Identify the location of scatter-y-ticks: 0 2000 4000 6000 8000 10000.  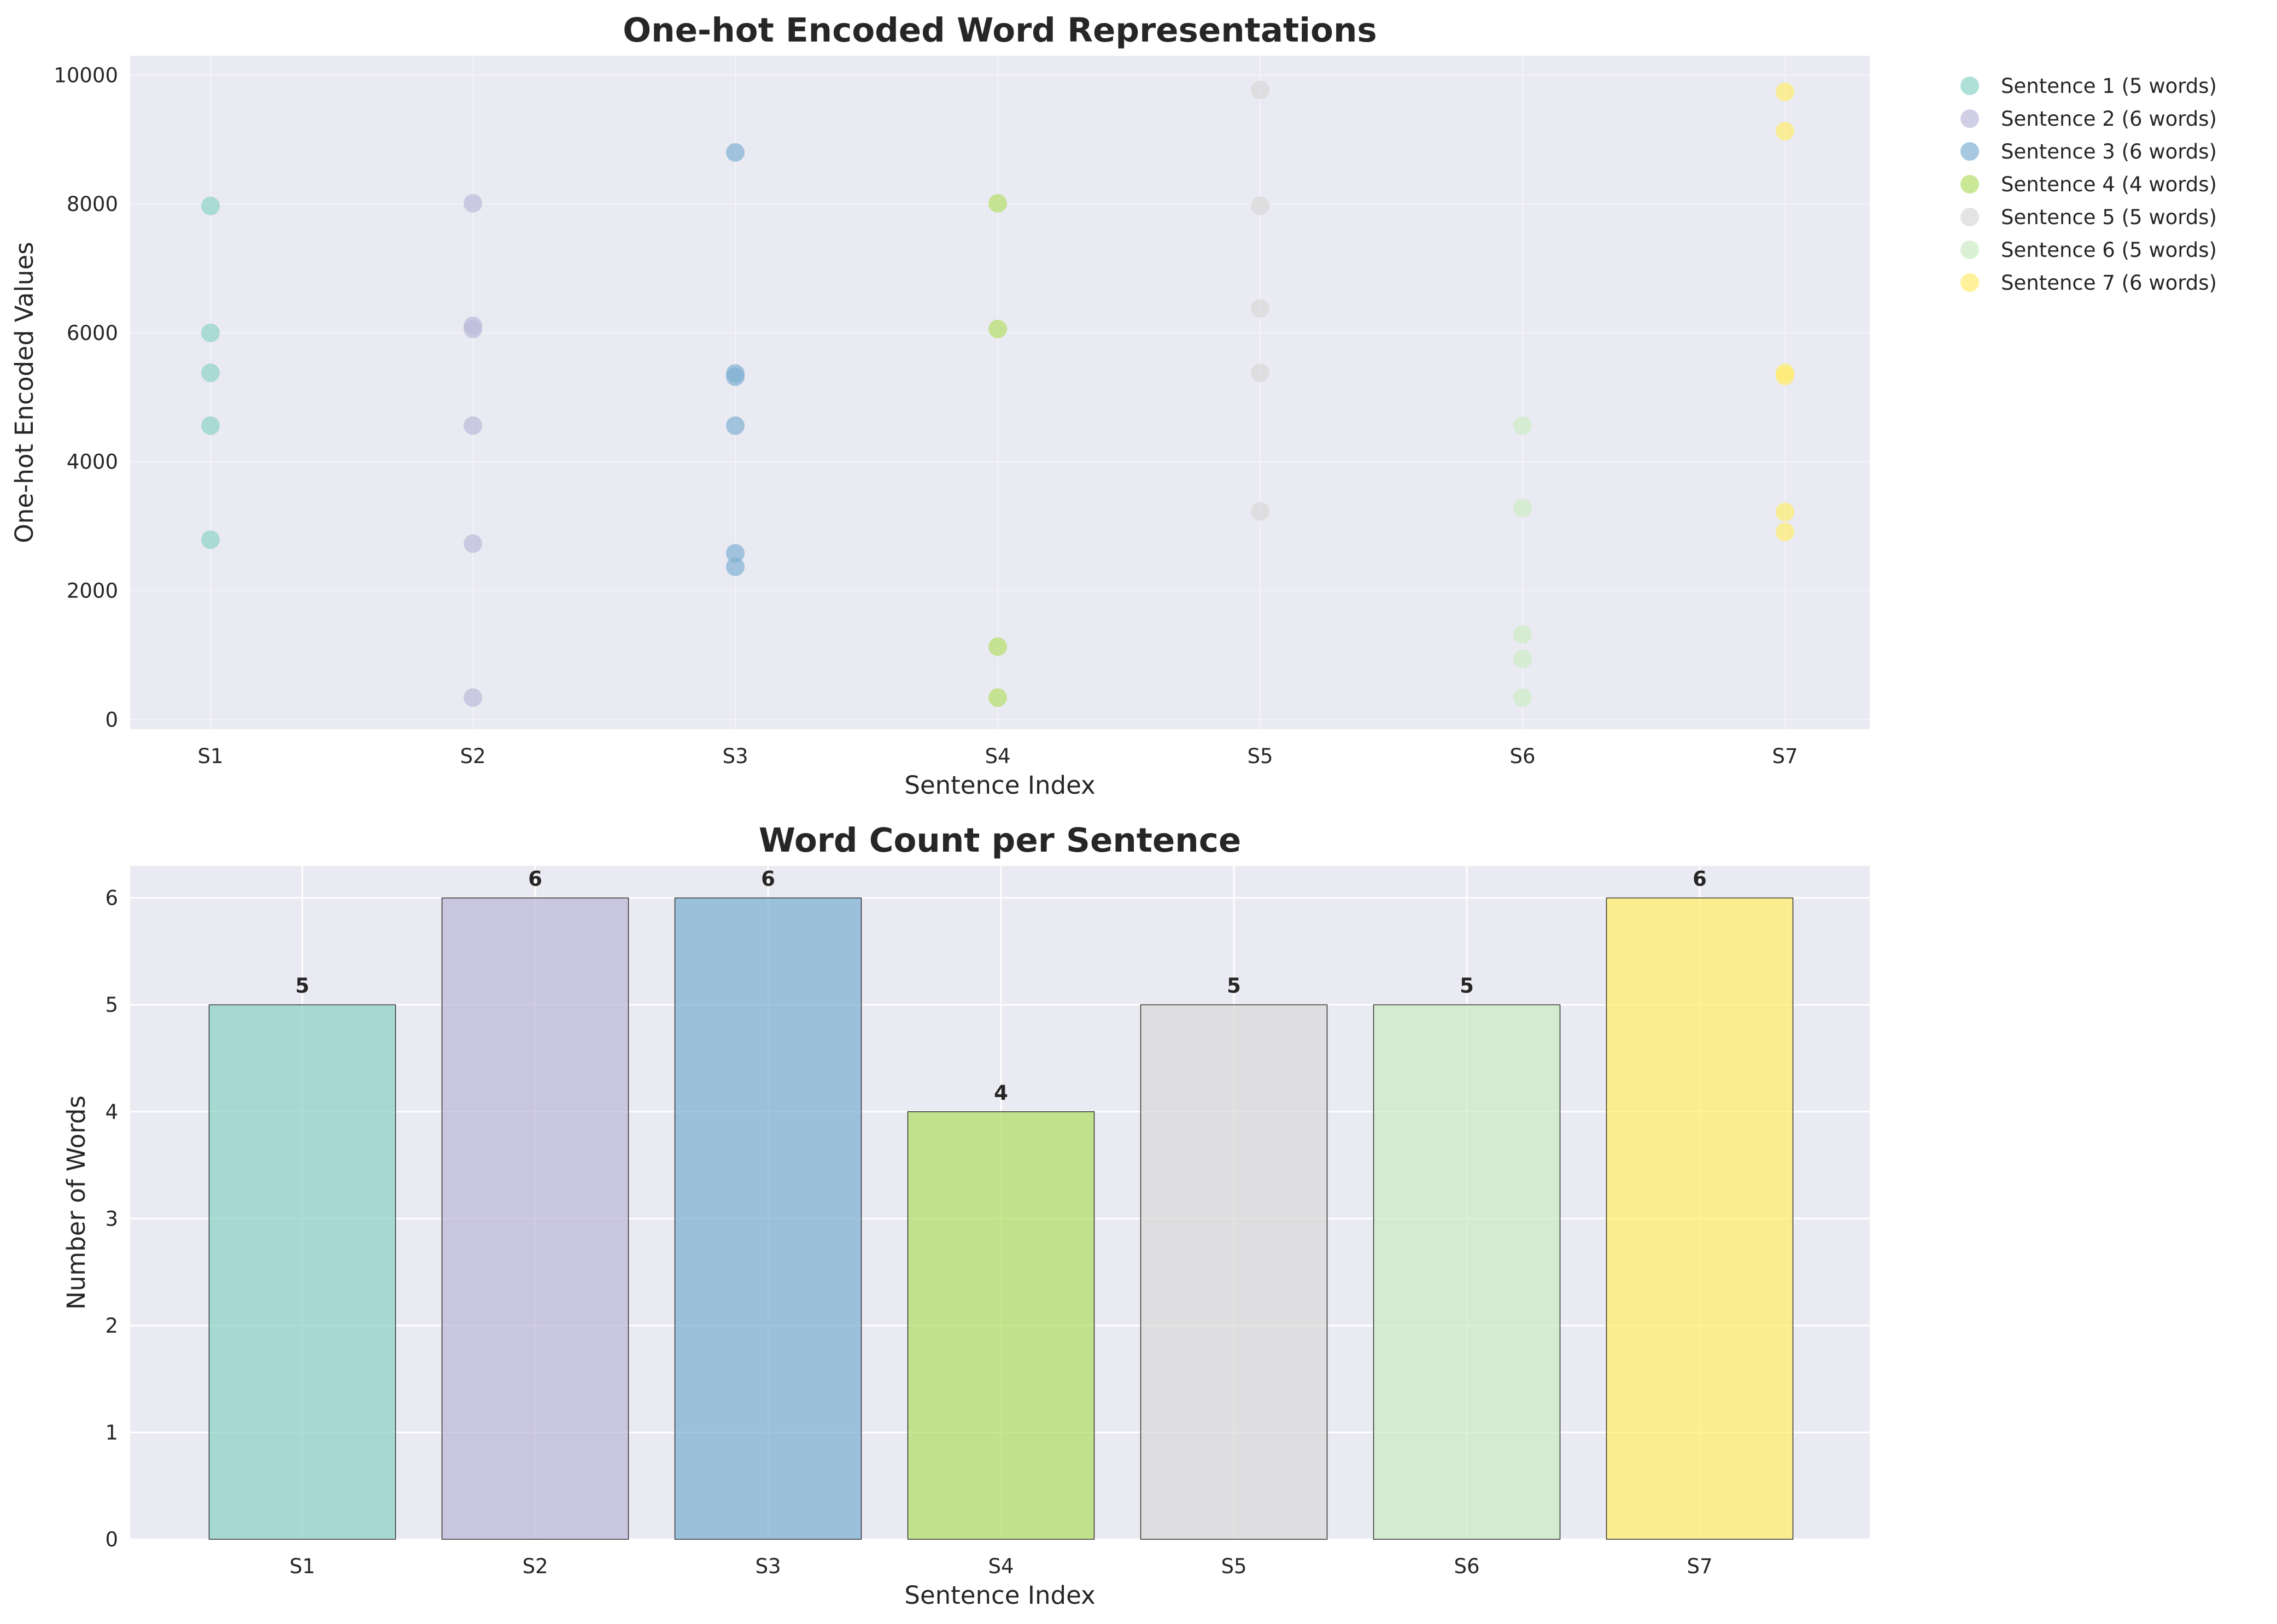
(86, 397).